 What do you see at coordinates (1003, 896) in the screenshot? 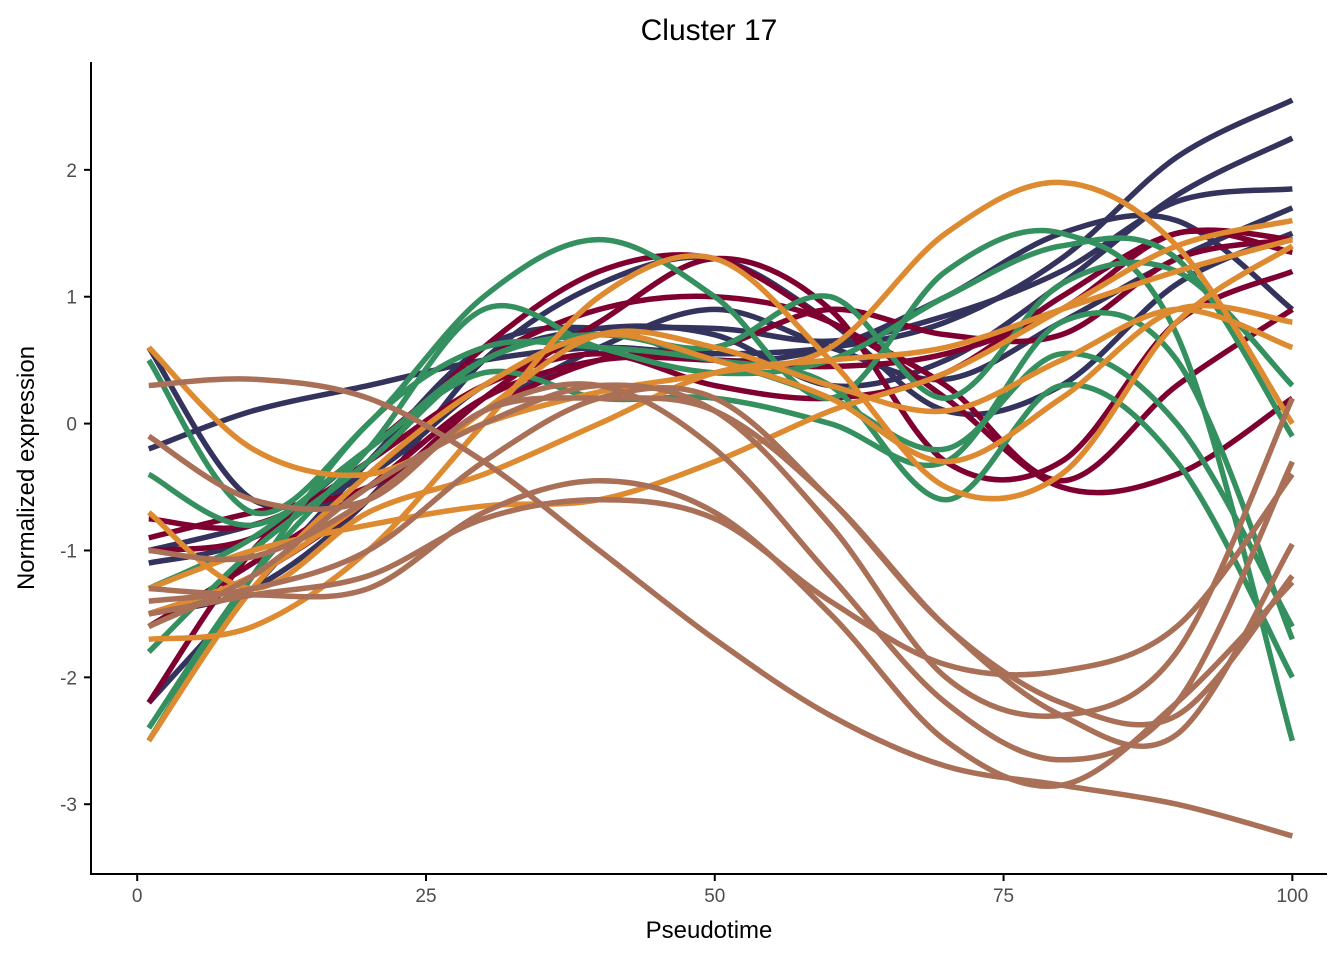
I see `x-tick-label: 75` at bounding box center [1003, 896].